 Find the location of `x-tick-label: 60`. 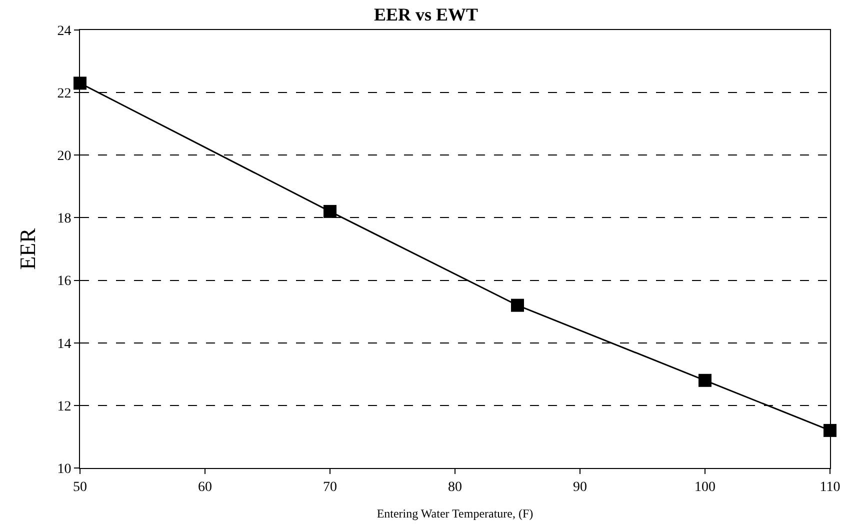

x-tick-label: 60 is located at coordinates (205, 487).